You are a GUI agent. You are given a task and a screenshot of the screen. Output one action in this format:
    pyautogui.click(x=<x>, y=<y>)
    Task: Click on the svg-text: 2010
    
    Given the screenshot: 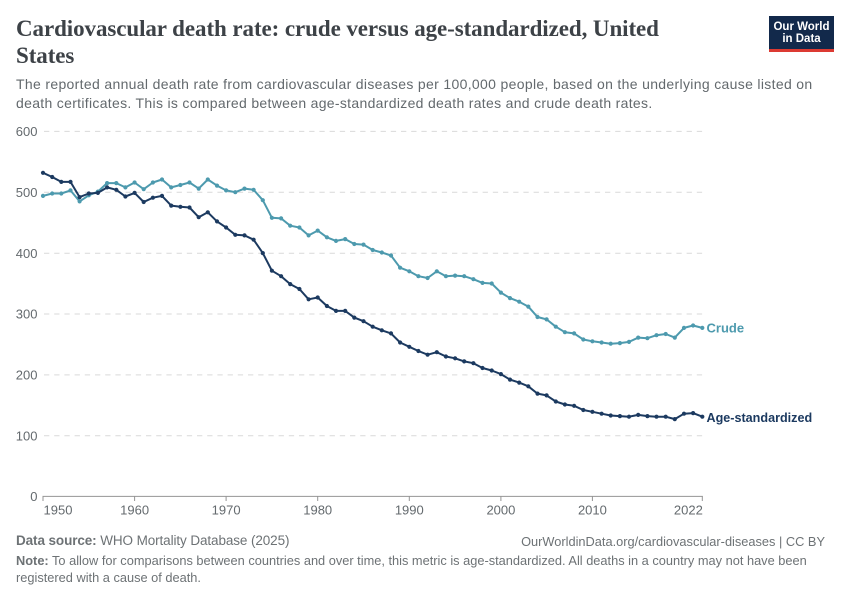 What is the action you would take?
    pyautogui.click(x=592, y=510)
    